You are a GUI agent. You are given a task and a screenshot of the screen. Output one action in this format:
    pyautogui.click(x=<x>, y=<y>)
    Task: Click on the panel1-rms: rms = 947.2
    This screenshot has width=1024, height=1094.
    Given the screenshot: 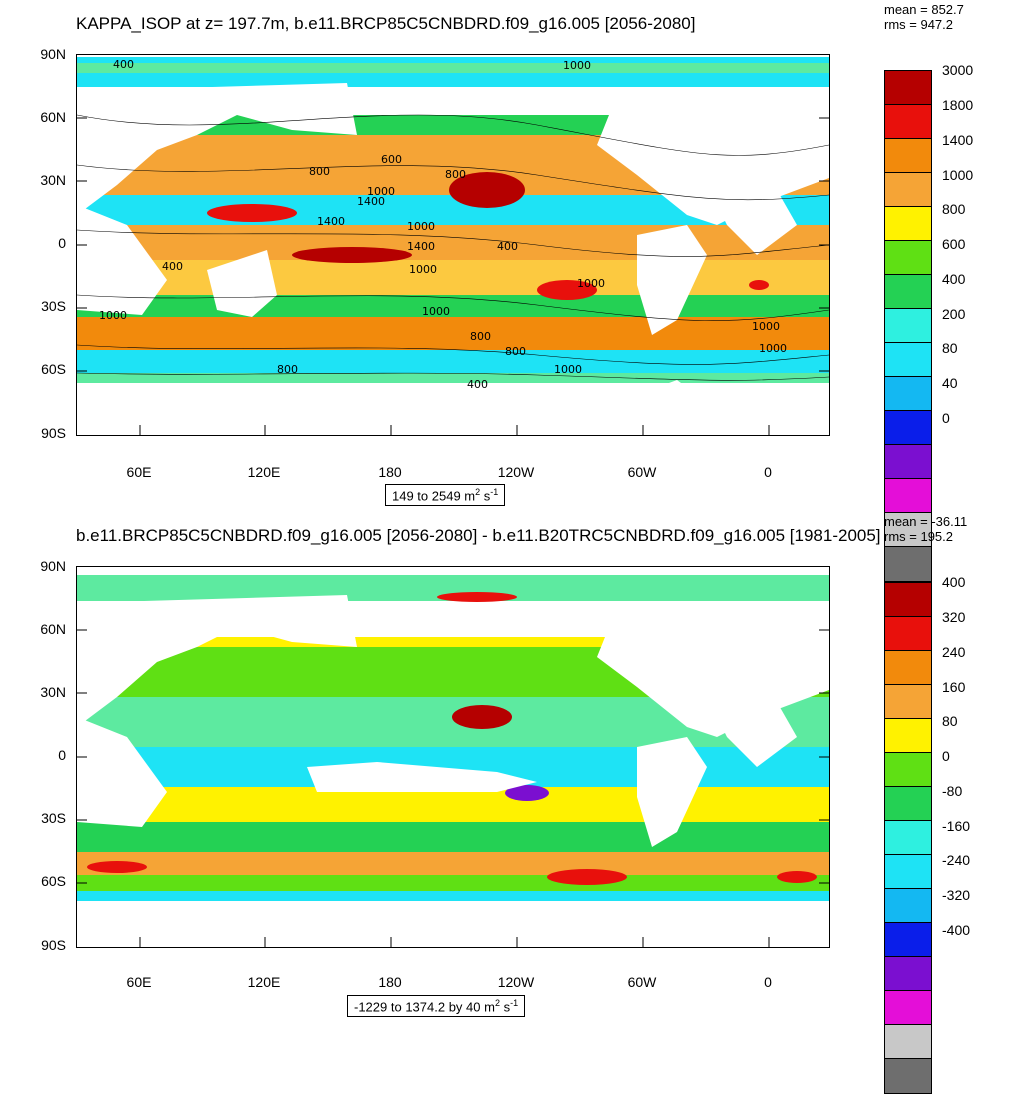 What is the action you would take?
    pyautogui.click(x=919, y=24)
    